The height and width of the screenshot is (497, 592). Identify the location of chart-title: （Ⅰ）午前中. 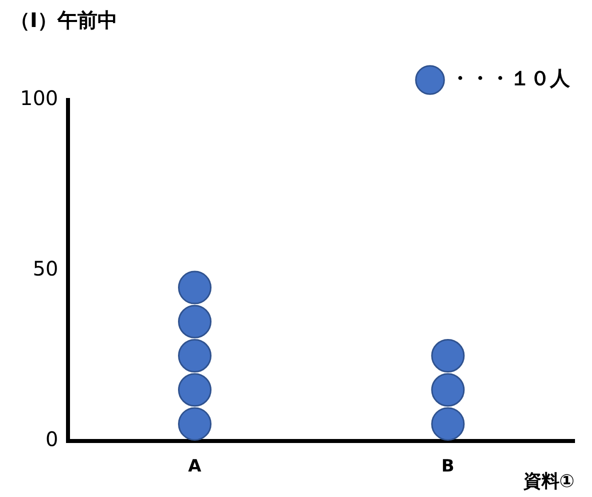
(64, 20).